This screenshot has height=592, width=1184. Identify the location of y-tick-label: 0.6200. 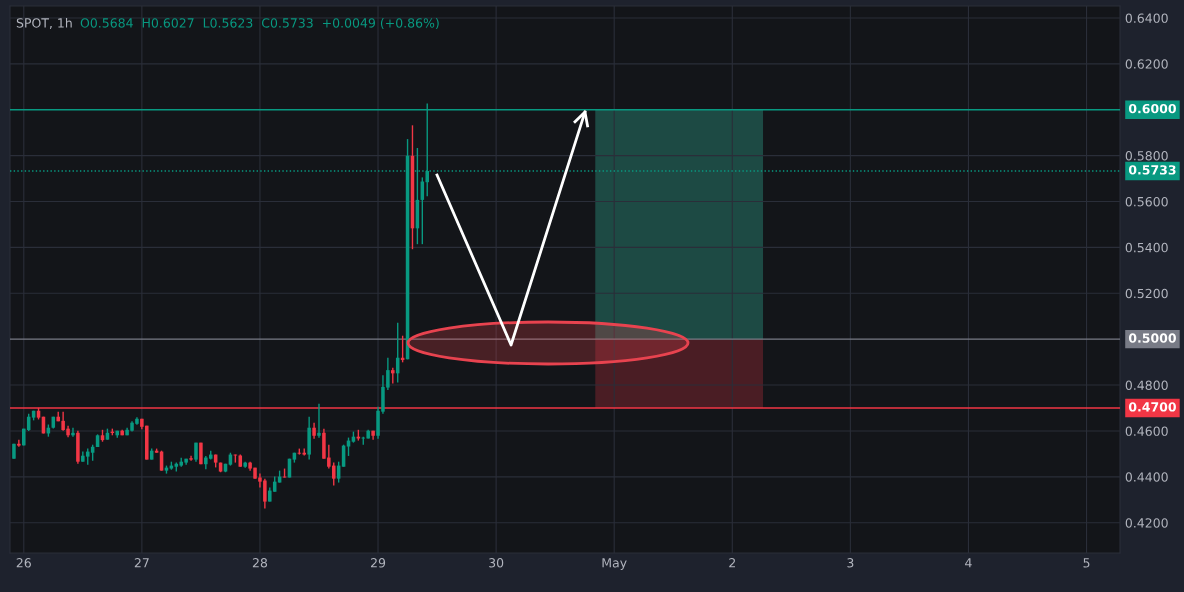
(1146, 64).